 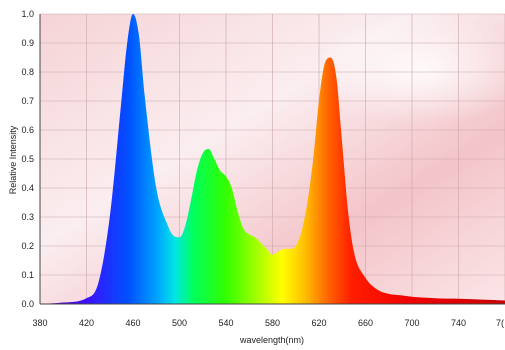 I want to click on y-tick-label: 0.9, so click(x=27, y=43).